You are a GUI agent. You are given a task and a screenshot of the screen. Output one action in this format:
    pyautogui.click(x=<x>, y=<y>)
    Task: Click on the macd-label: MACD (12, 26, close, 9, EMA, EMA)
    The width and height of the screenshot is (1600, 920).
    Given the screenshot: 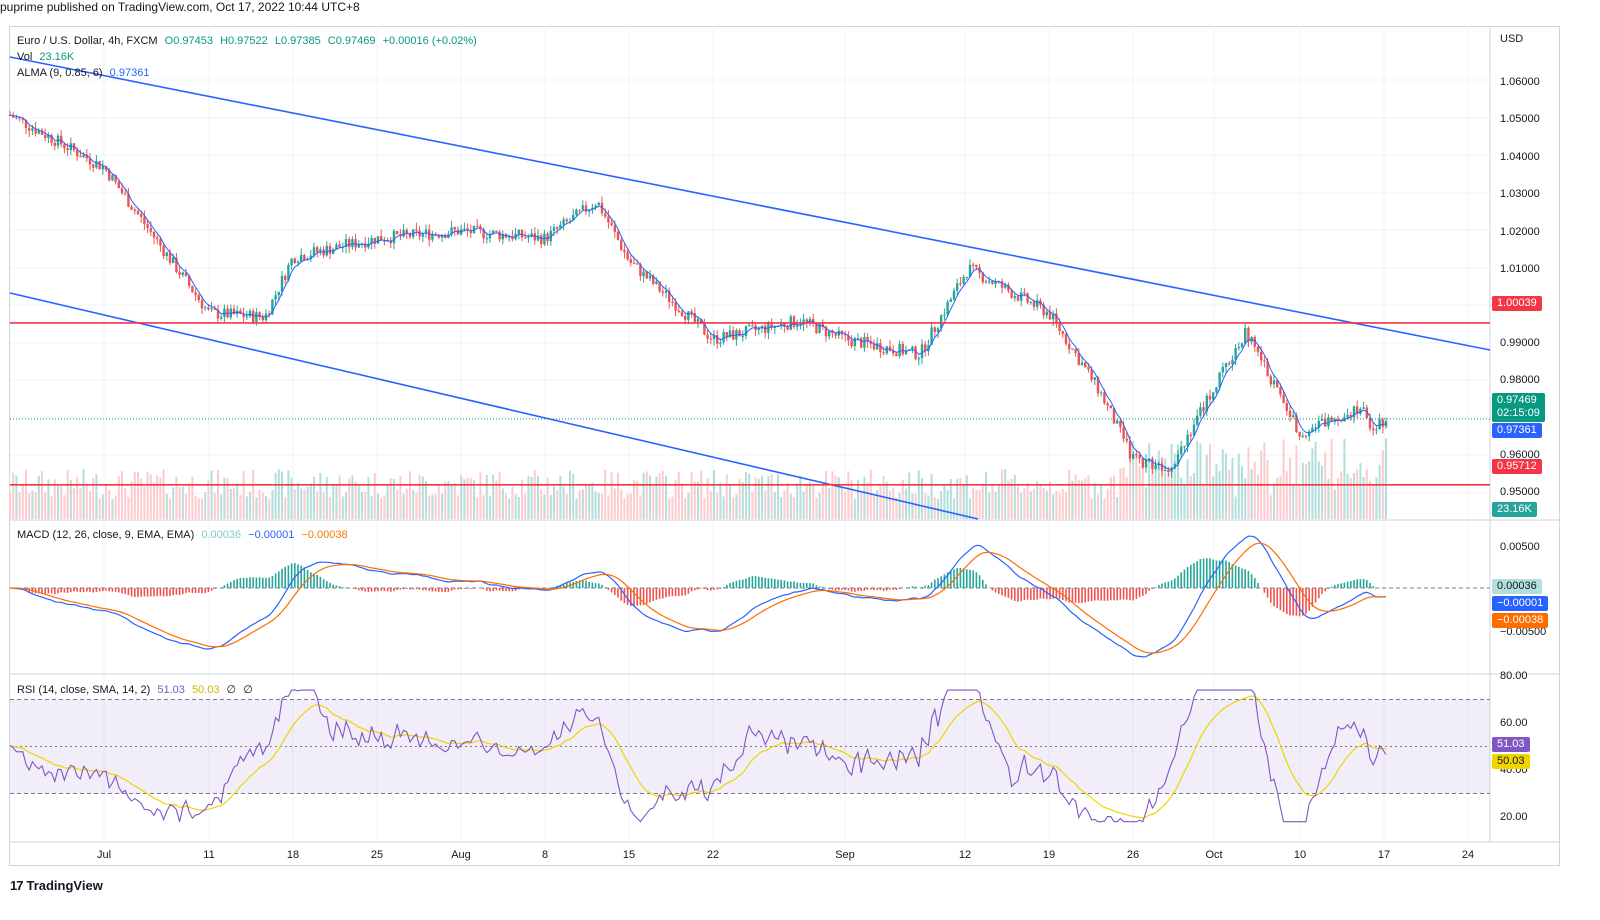 What is the action you would take?
    pyautogui.click(x=106, y=535)
    